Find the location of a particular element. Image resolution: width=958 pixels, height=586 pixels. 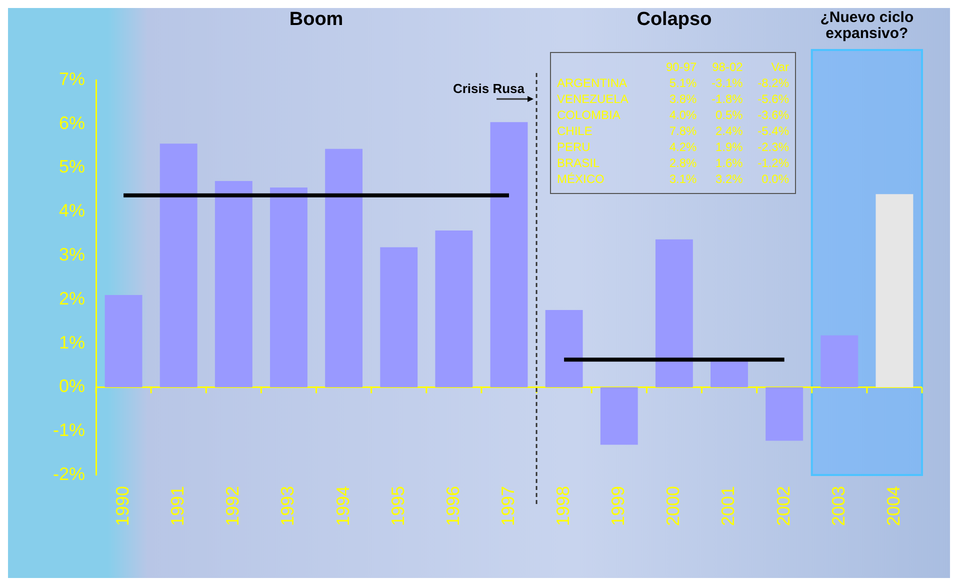

ref-line-label: Crisis Rusa is located at coordinates (489, 88).